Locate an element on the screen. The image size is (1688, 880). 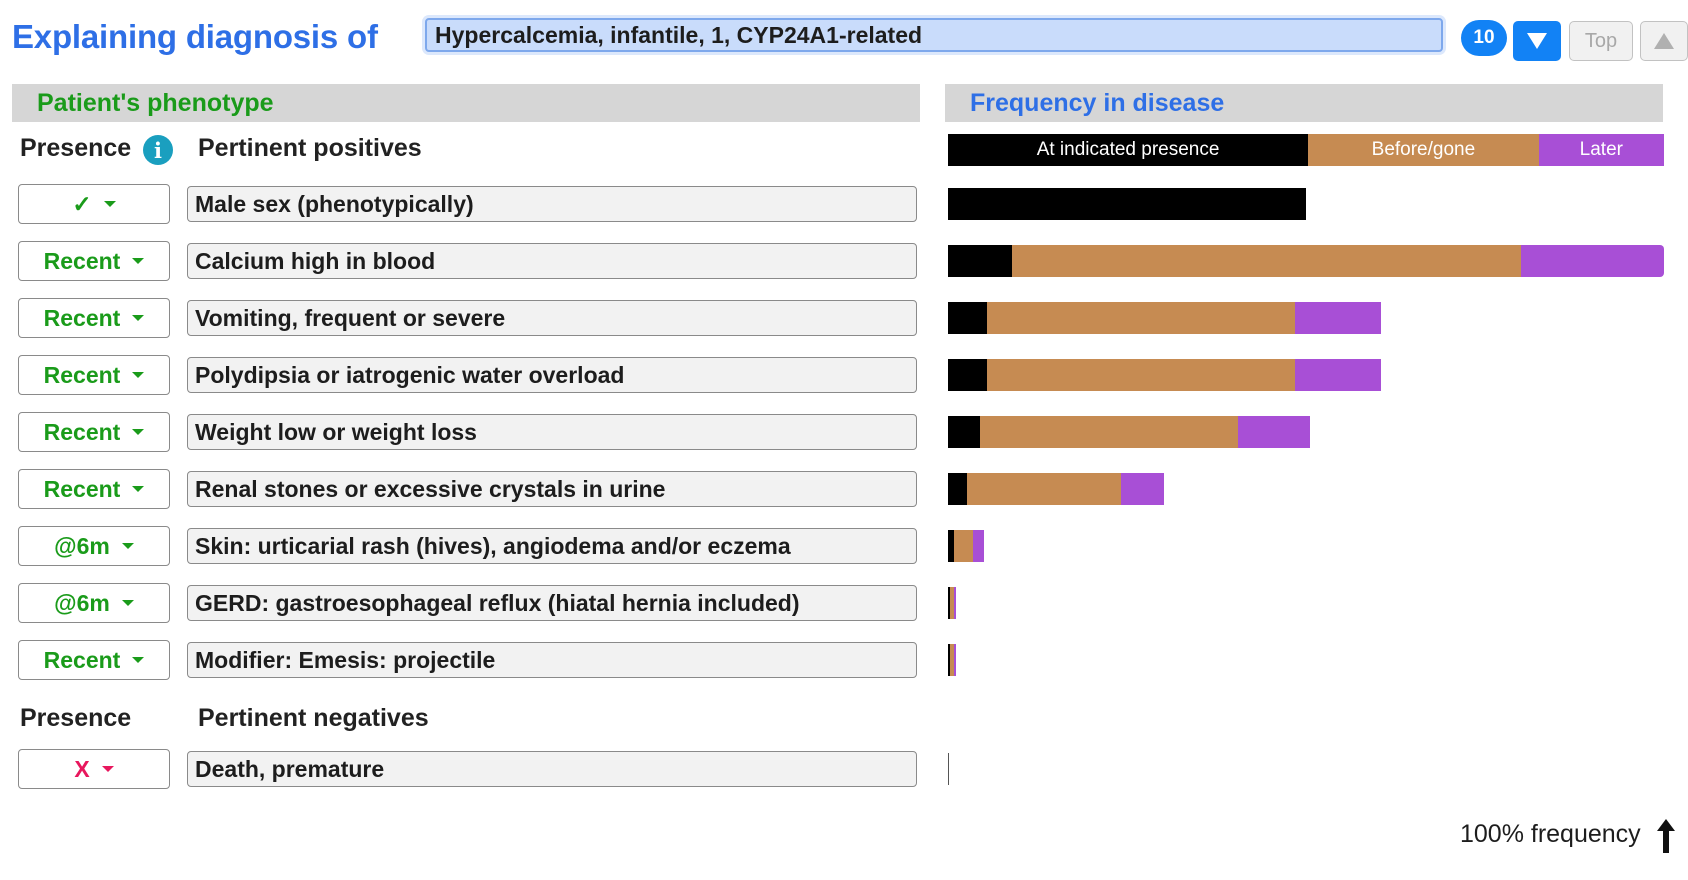
phenotype-section-header: Patient's phenotype is located at coordinates (466, 103).